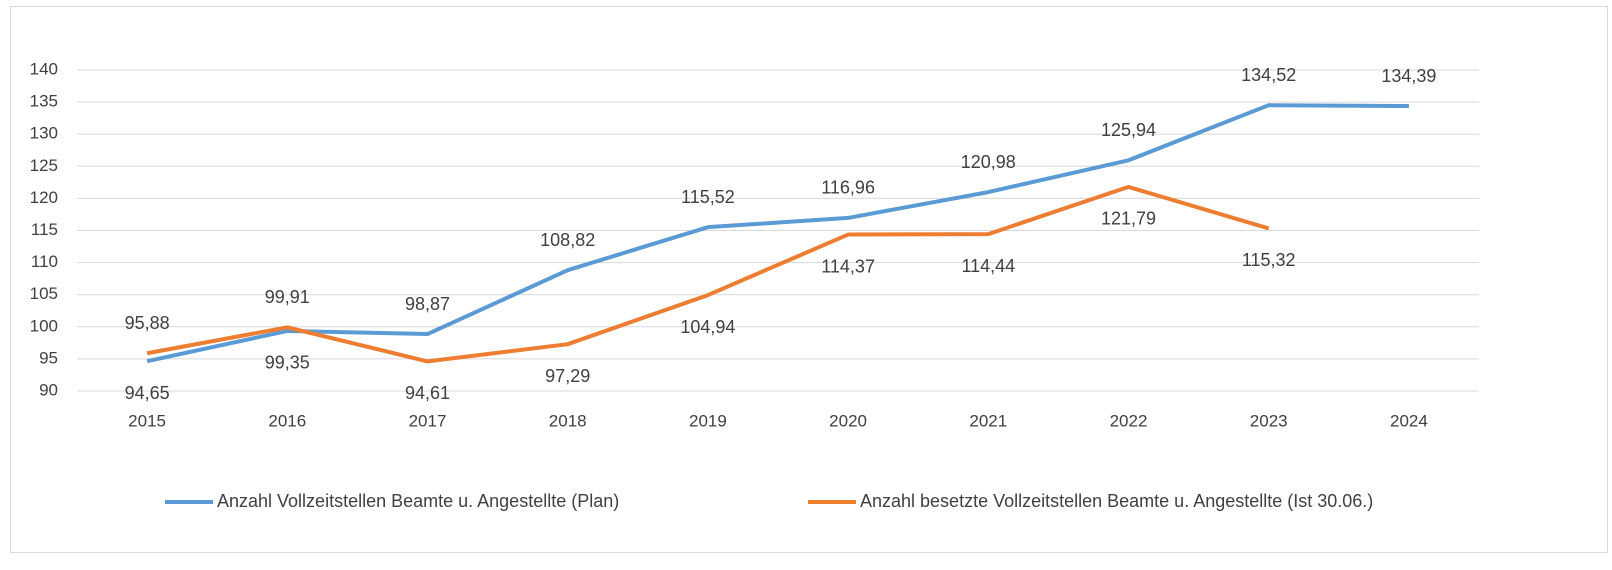  I want to click on x-tick-label: 2022, so click(1129, 420).